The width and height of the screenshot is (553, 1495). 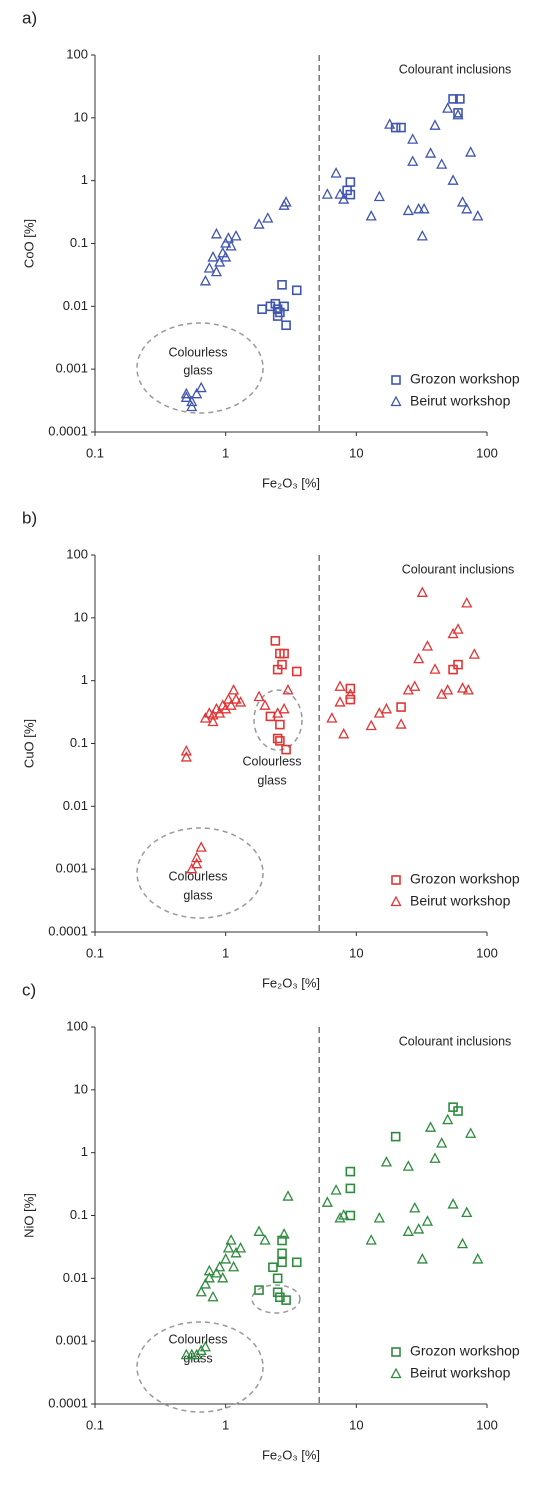 I want to click on y-tick-label: 10, so click(x=81, y=616).